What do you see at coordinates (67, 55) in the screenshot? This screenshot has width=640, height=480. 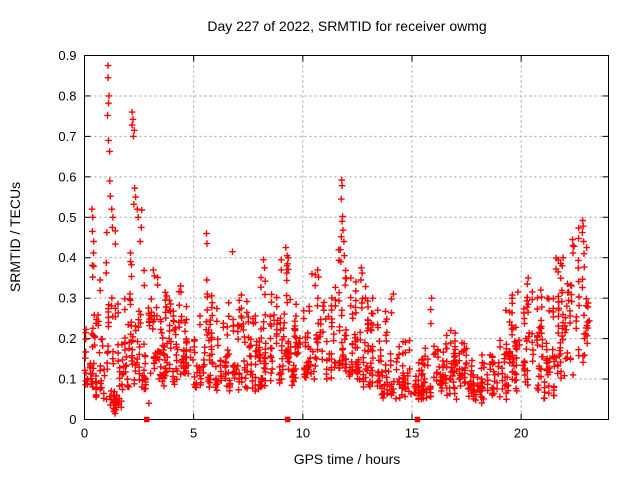 I see `y-tick-label: 0.9` at bounding box center [67, 55].